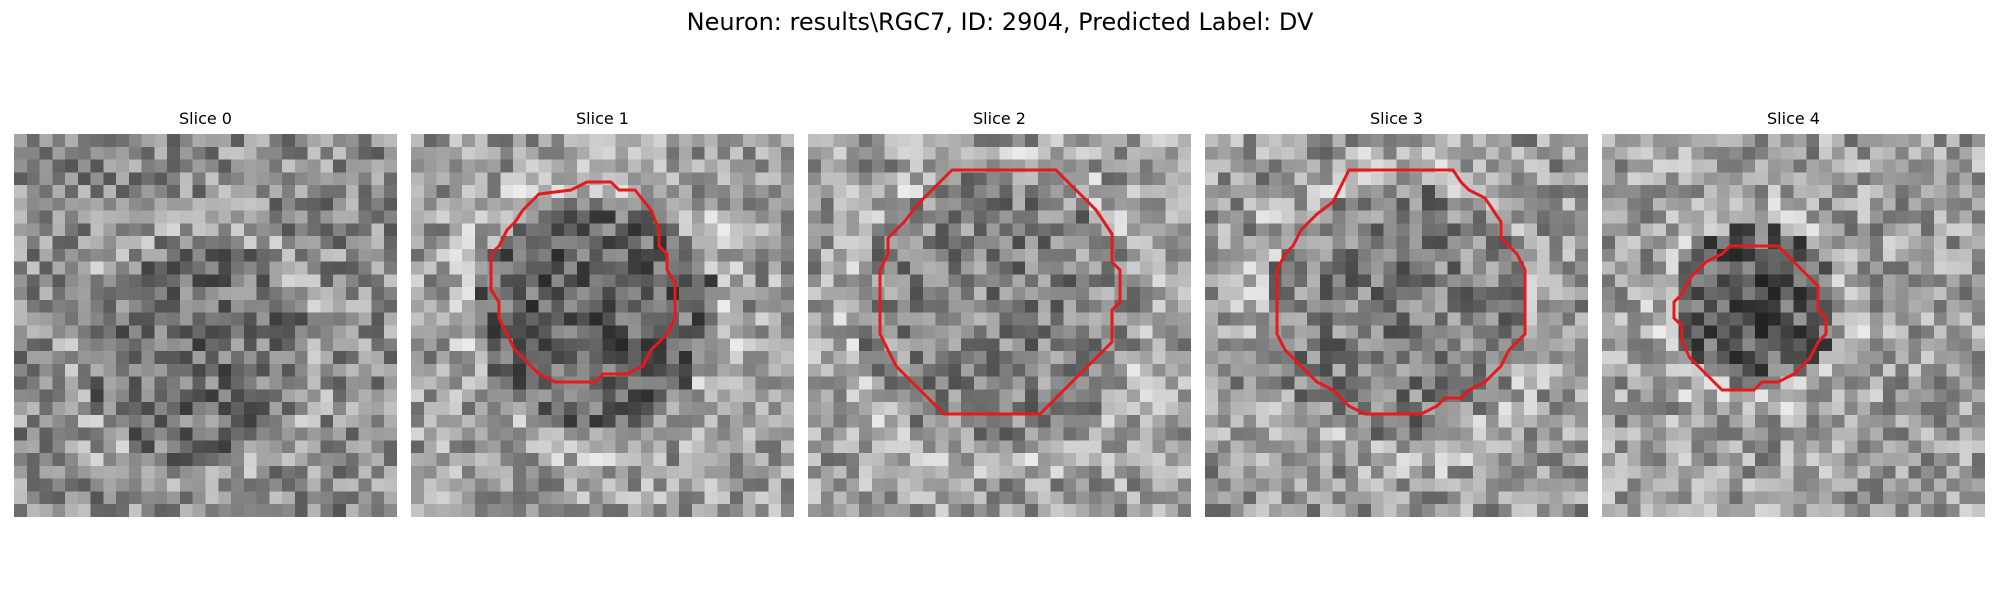 The width and height of the screenshot is (2000, 600). I want to click on slice-0-panel: Slice 0, so click(205, 312).